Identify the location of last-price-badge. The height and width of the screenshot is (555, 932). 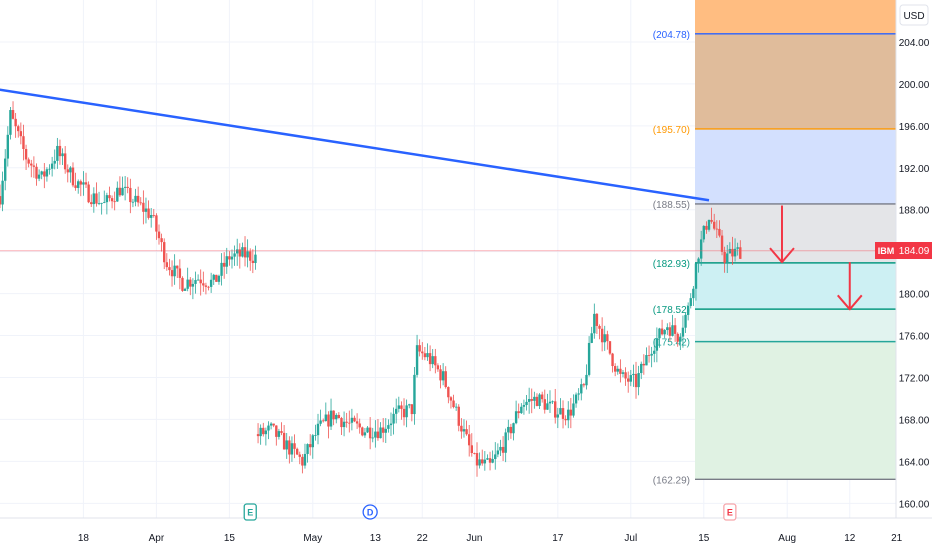
(914, 250).